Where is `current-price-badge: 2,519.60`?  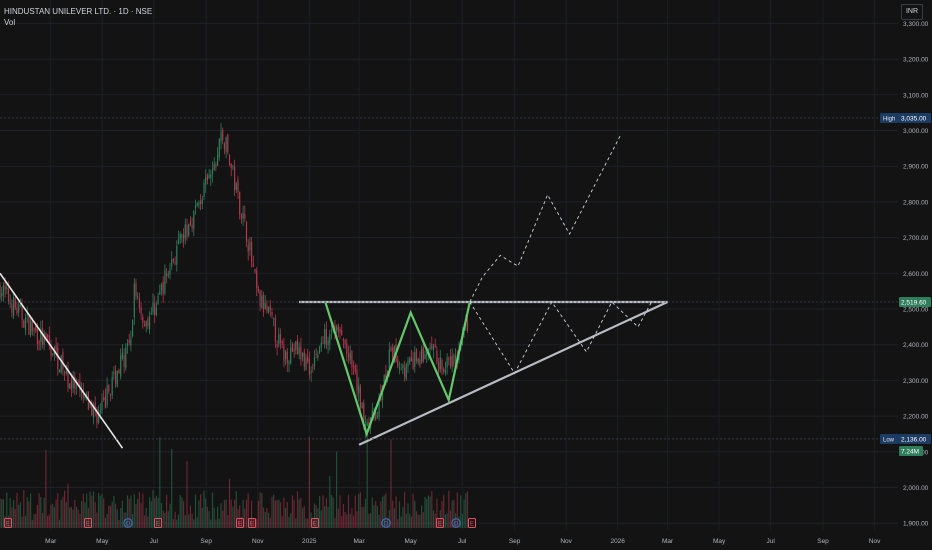 current-price-badge: 2,519.60 is located at coordinates (915, 302).